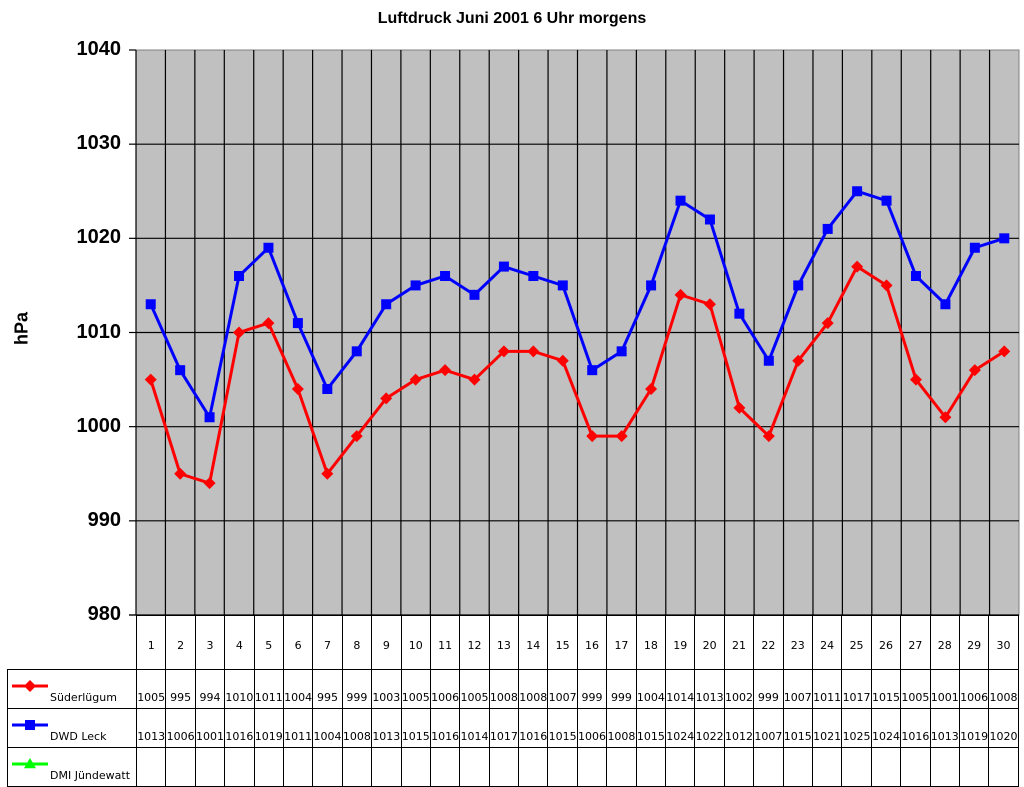 The width and height of the screenshot is (1024, 787). Describe the element at coordinates (99, 331) in the screenshot. I see `y-tick-label: 1010` at that location.